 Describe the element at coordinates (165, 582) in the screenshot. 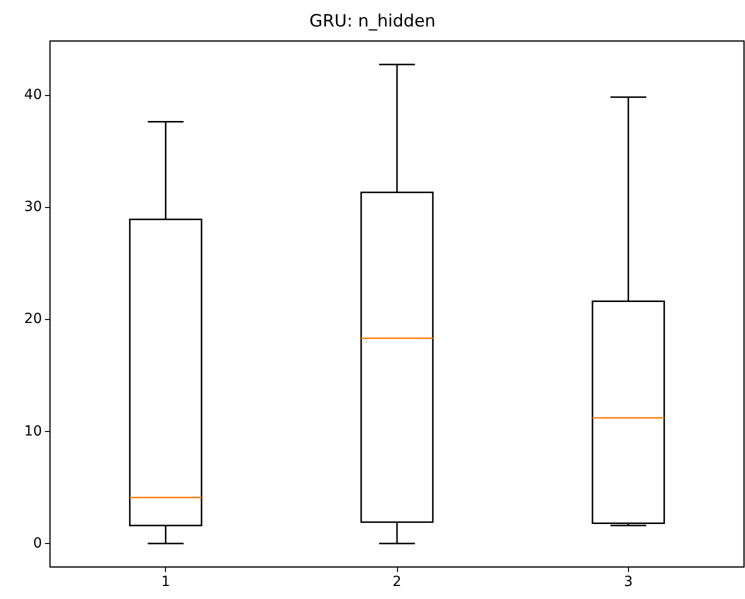

I see `x-tick-label: 1` at that location.